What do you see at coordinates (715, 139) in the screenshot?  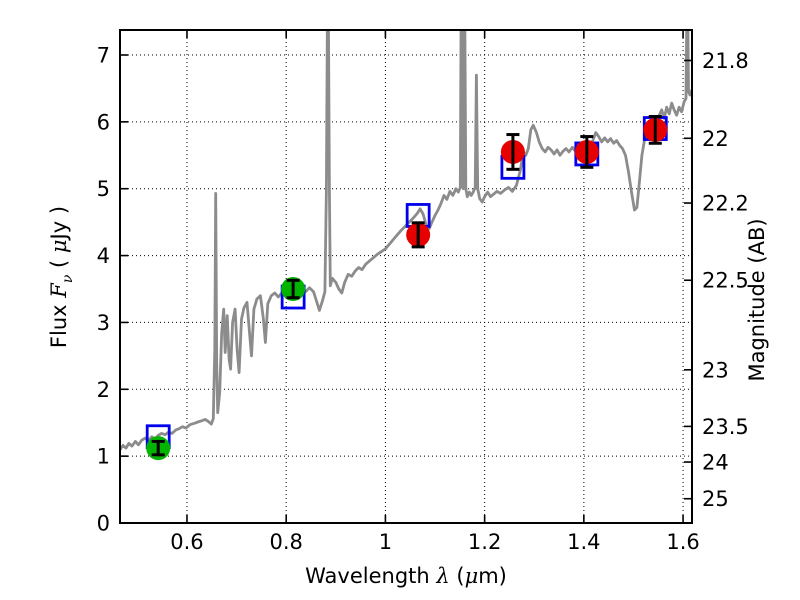 I see `magnitude-tick-label: 22` at bounding box center [715, 139].